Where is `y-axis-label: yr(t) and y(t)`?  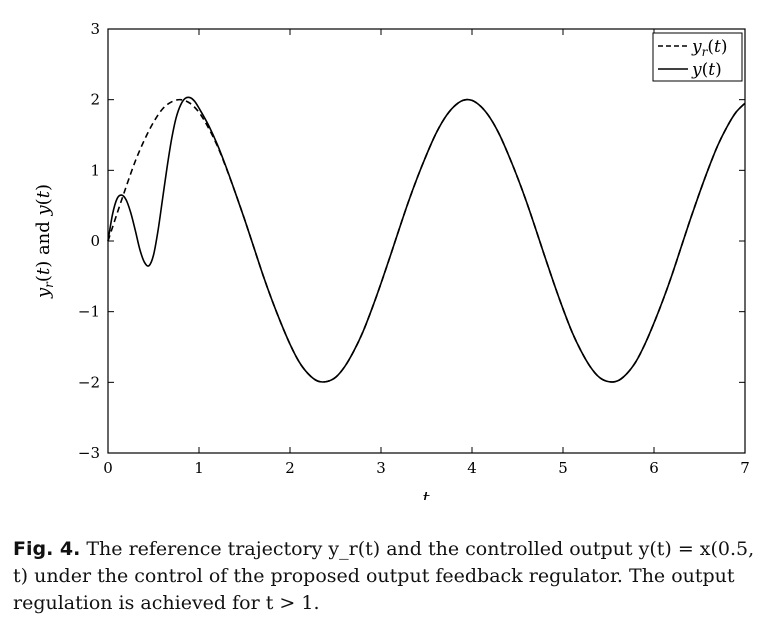 y-axis-label: yr(t) and y(t) is located at coordinates (44, 241).